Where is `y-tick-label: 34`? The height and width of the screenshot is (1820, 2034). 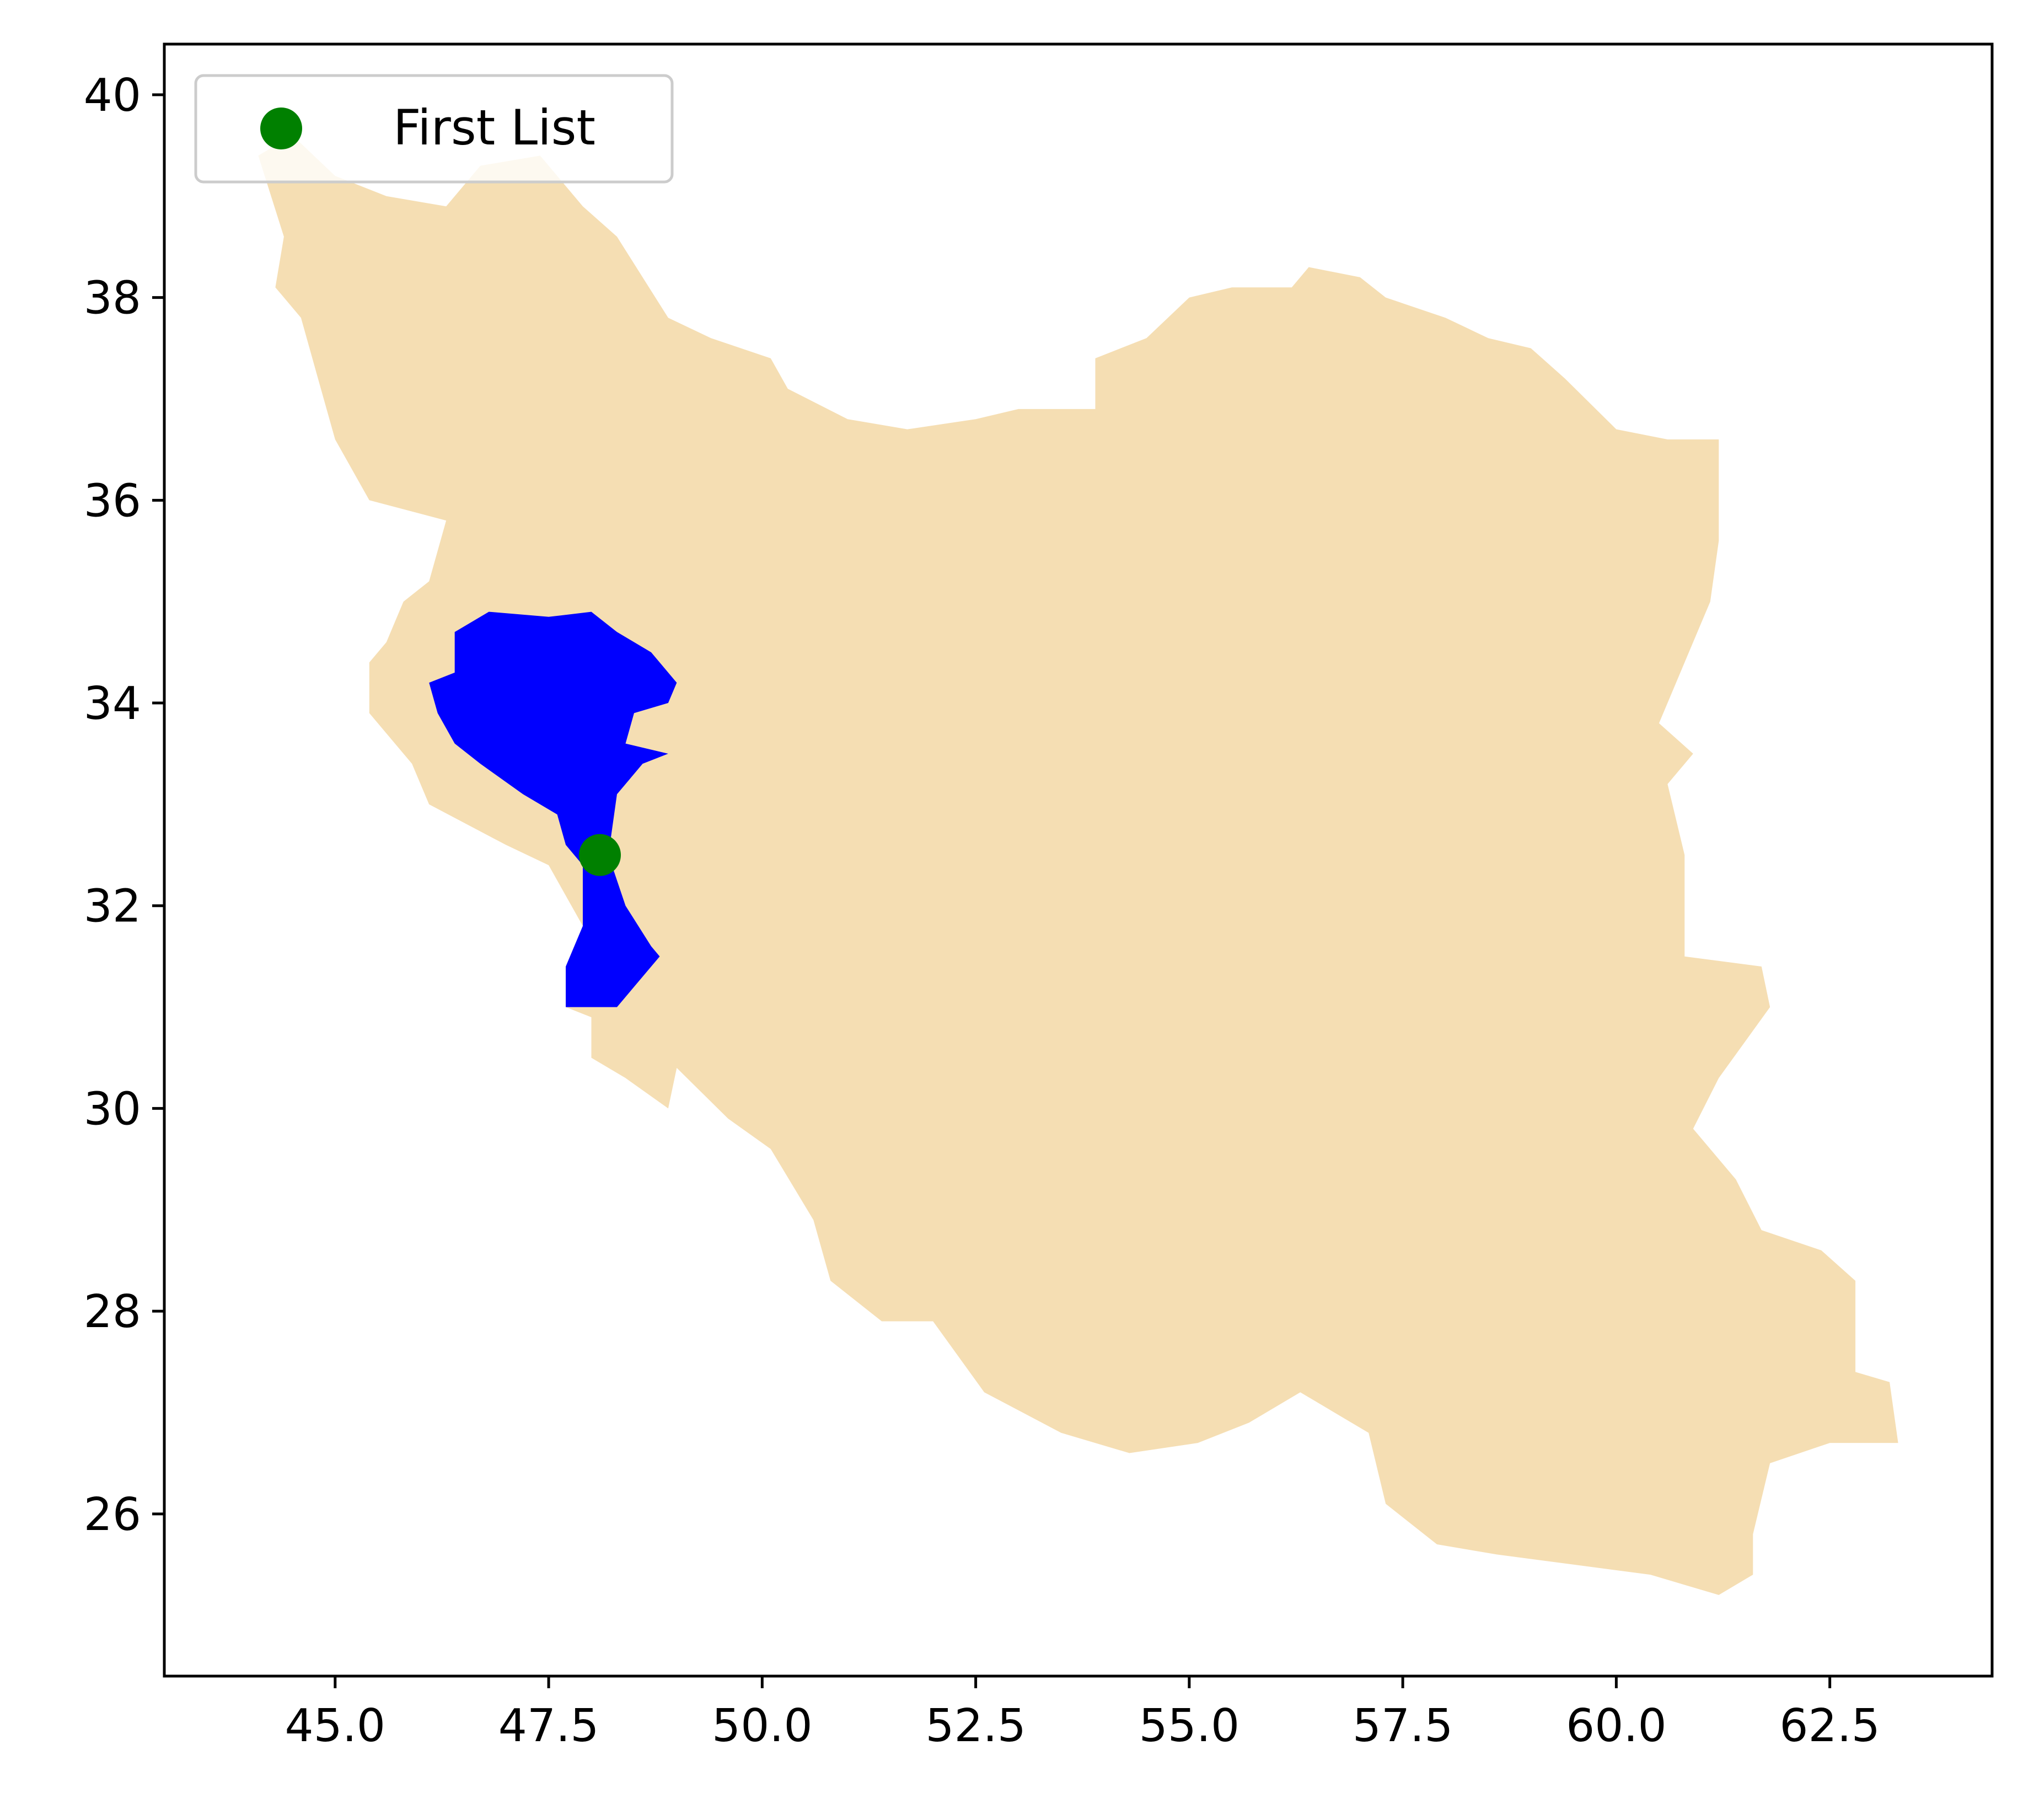 y-tick-label: 34 is located at coordinates (112, 704).